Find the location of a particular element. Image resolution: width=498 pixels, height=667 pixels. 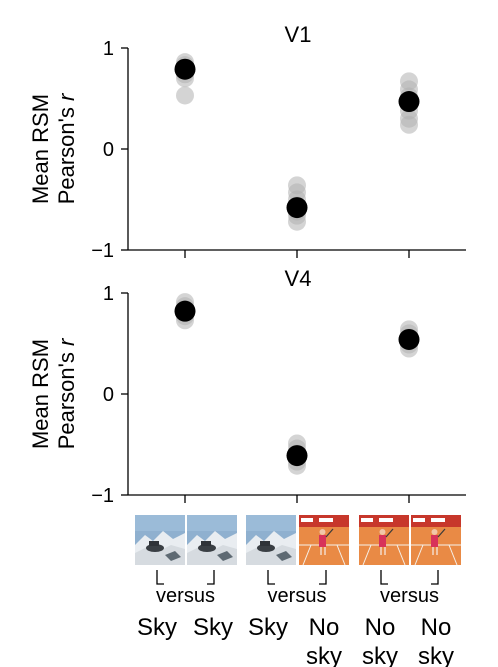

v4-ylabel: Mean RSM Pearson's r is located at coordinates (53, 393).